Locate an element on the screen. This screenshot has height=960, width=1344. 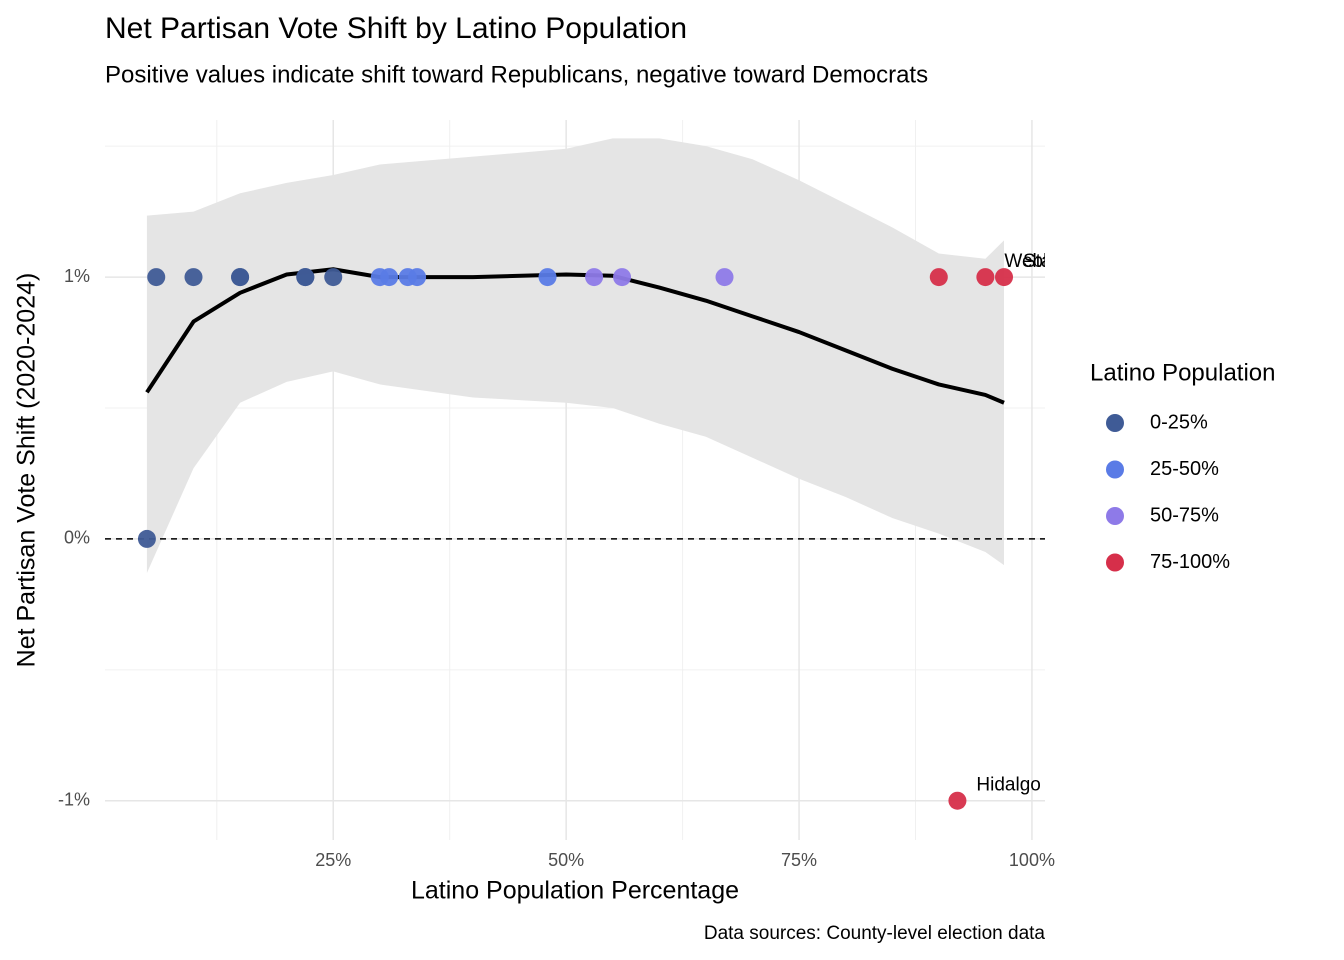
y-tick-label: -1% is located at coordinates (74, 799).